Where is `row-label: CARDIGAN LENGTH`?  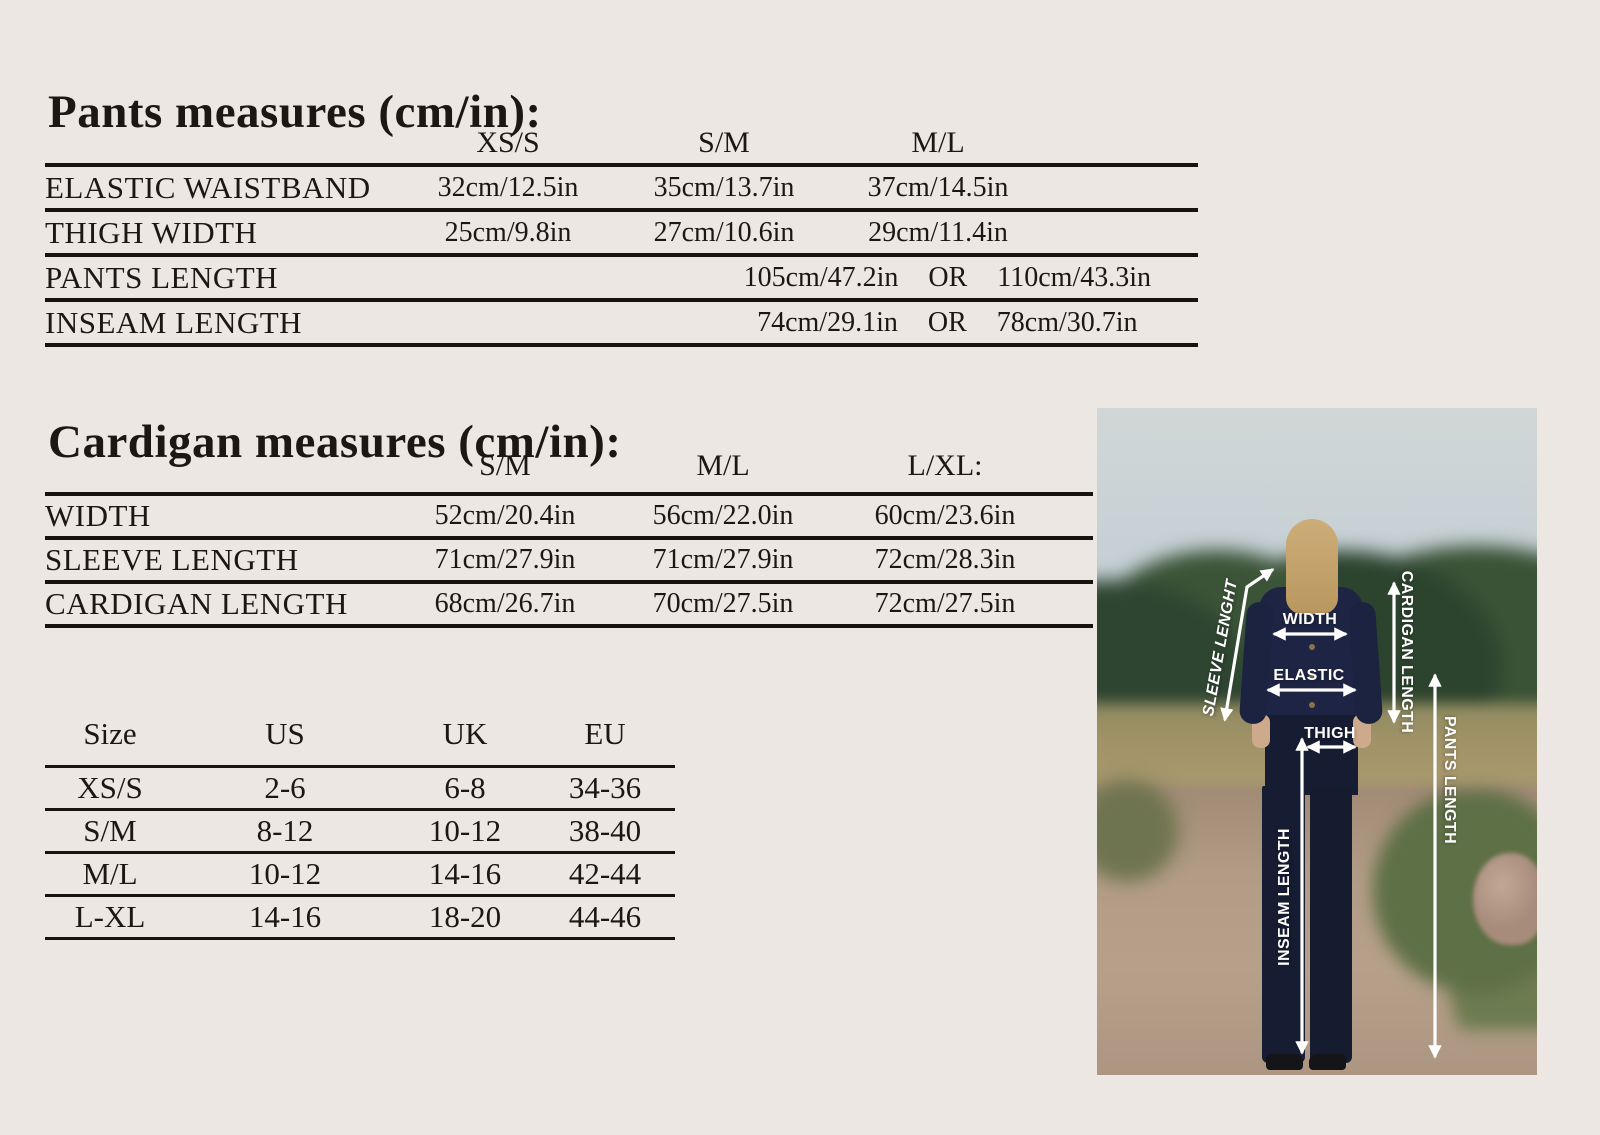 row-label: CARDIGAN LENGTH is located at coordinates (196, 603).